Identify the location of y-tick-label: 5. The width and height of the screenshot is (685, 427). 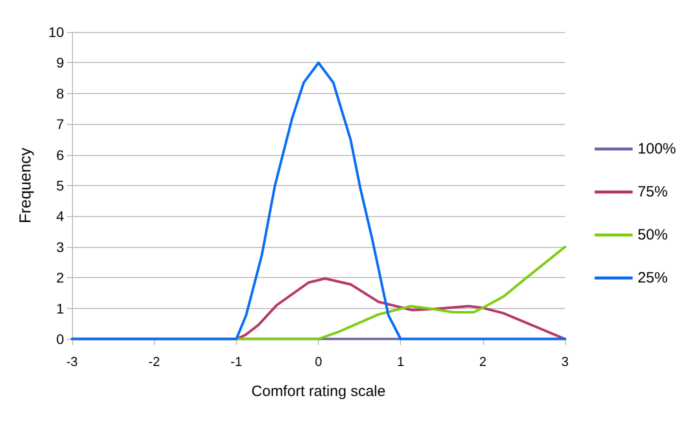
(60, 186).